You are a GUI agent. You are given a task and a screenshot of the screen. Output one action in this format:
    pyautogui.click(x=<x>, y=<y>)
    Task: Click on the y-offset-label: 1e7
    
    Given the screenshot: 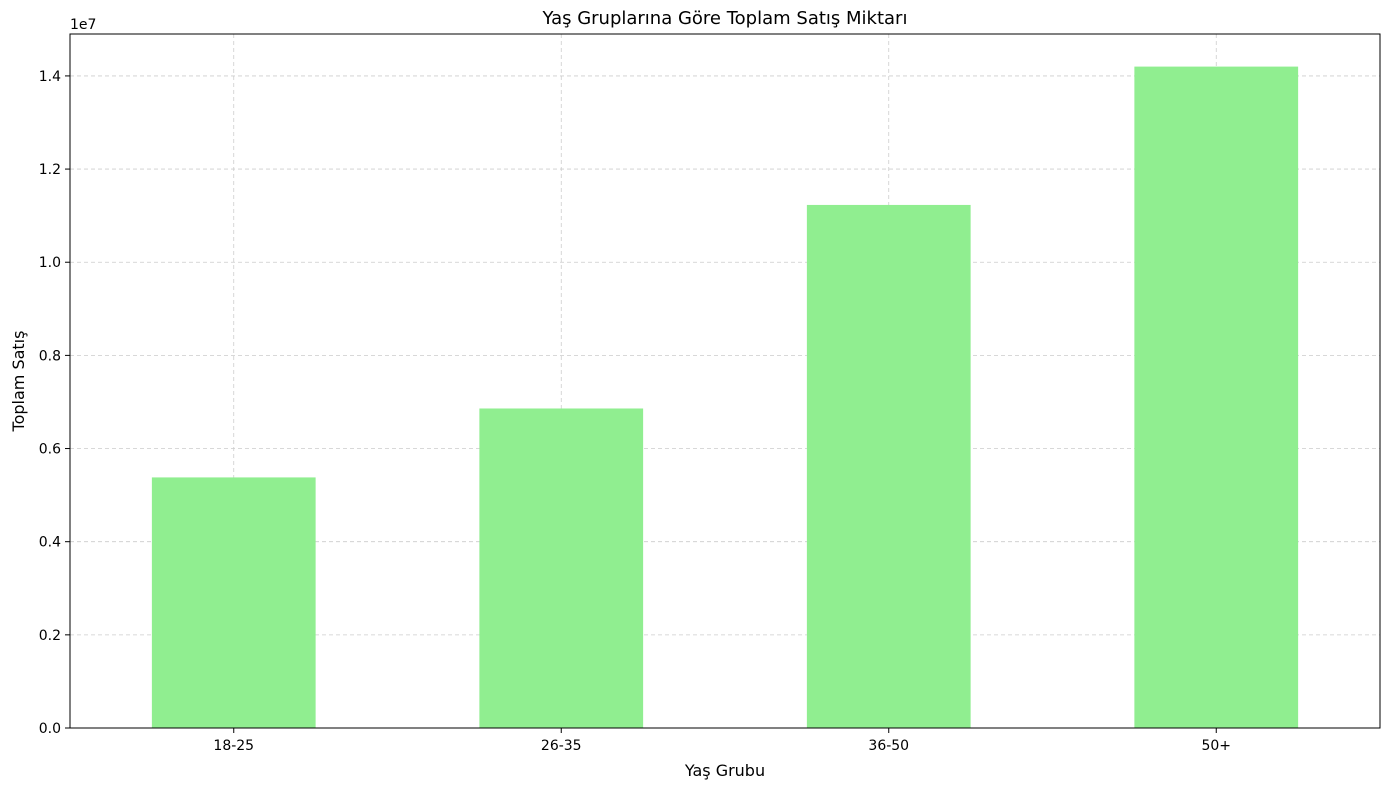 What is the action you would take?
    pyautogui.click(x=83, y=25)
    